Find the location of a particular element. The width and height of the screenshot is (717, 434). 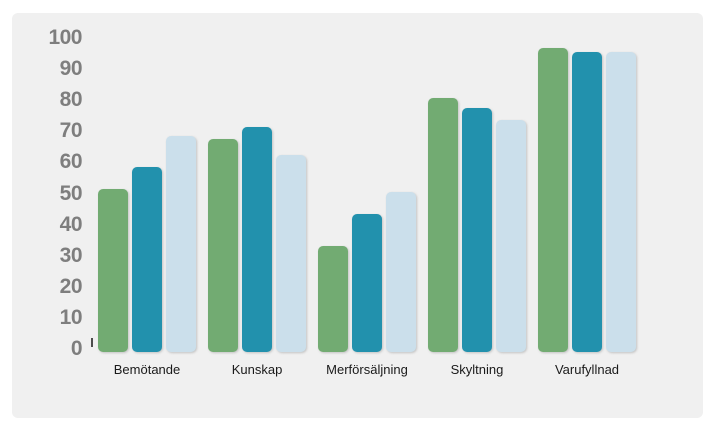

bar-series-teal-varufyllnad is located at coordinates (587, 202).